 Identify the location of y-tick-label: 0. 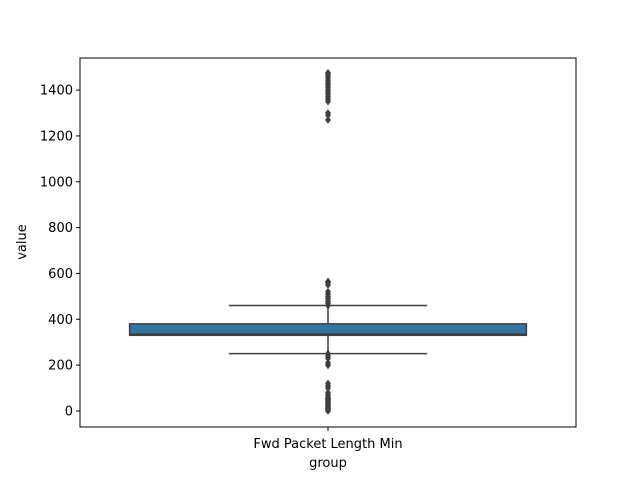
(69, 411).